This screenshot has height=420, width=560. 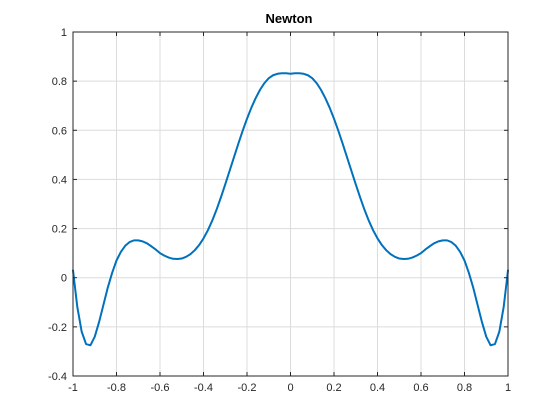 I want to click on x-tick-label: 1, so click(x=508, y=388).